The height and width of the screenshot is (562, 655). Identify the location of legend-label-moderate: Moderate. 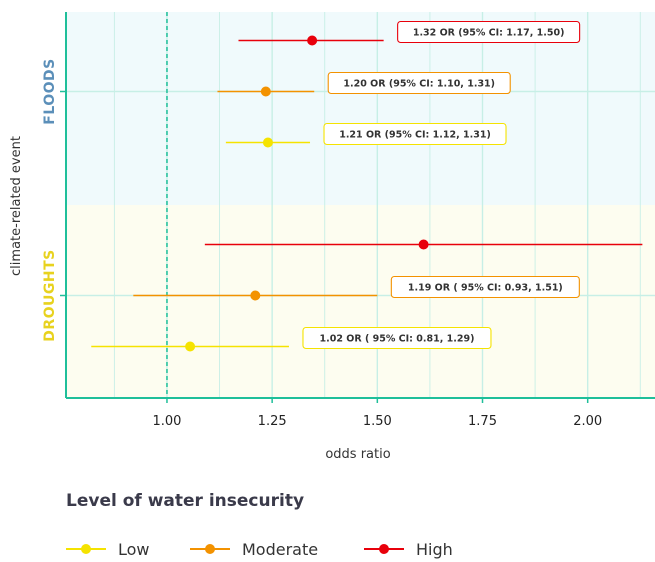
(280, 549).